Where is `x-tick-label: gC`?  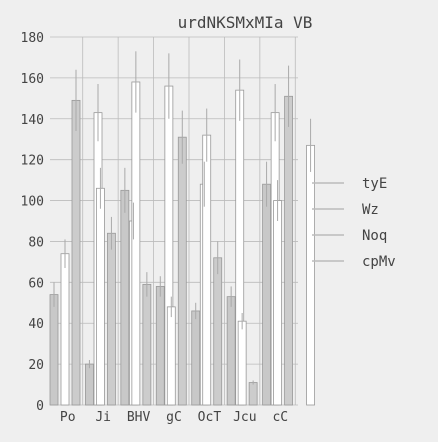
x-tick-label: gC is located at coordinates (174, 417).